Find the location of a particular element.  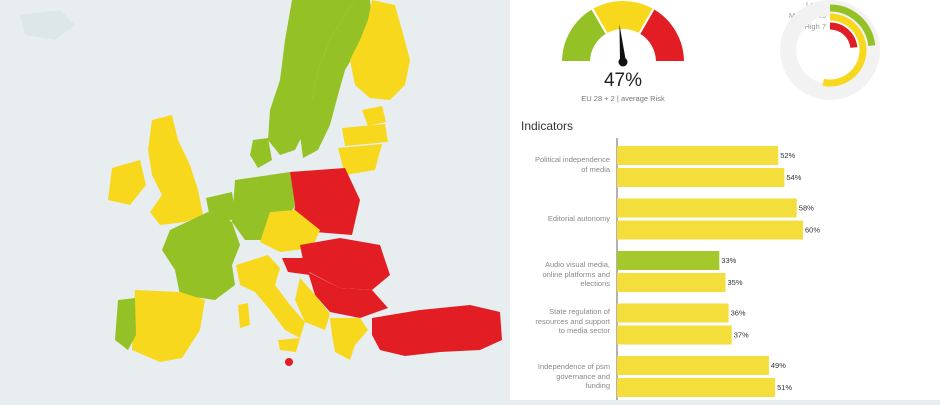

indicator-bar-value-label: 37% is located at coordinates (741, 335).